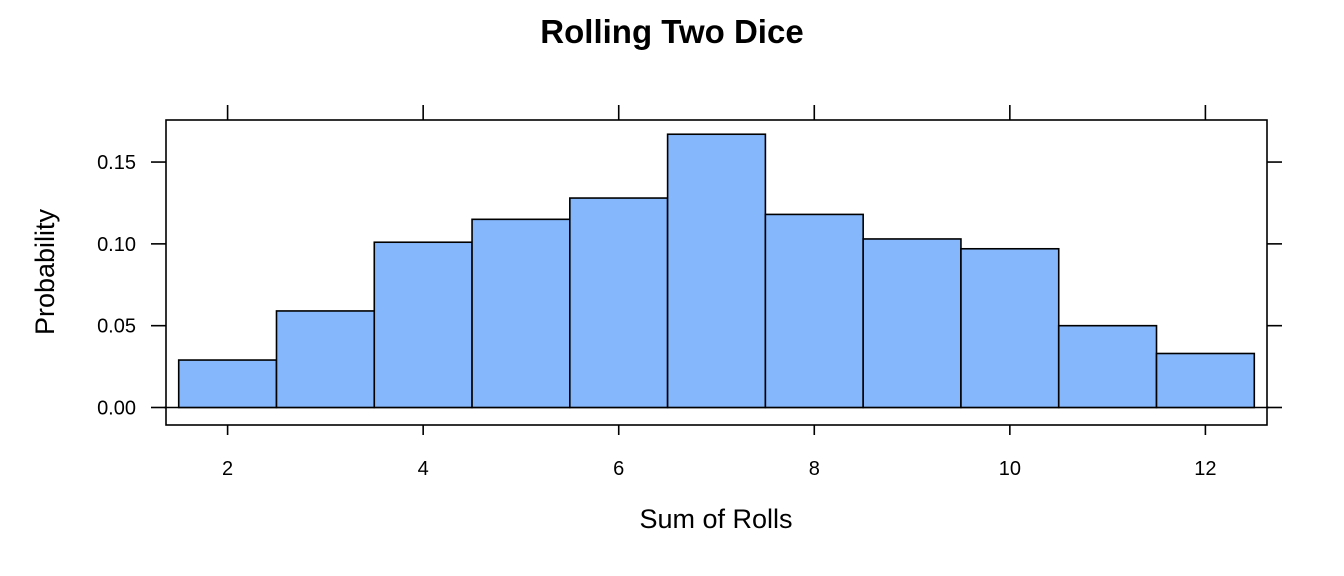 The image size is (1344, 576). I want to click on y-tick-label: 0.00, so click(116, 408).